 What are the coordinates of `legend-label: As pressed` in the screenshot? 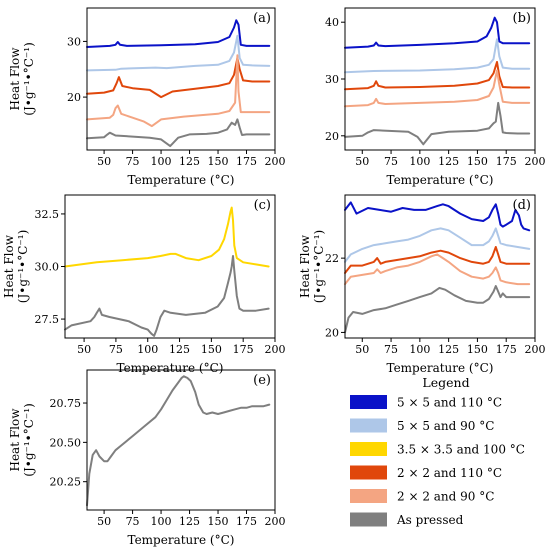 It's located at (430, 520).